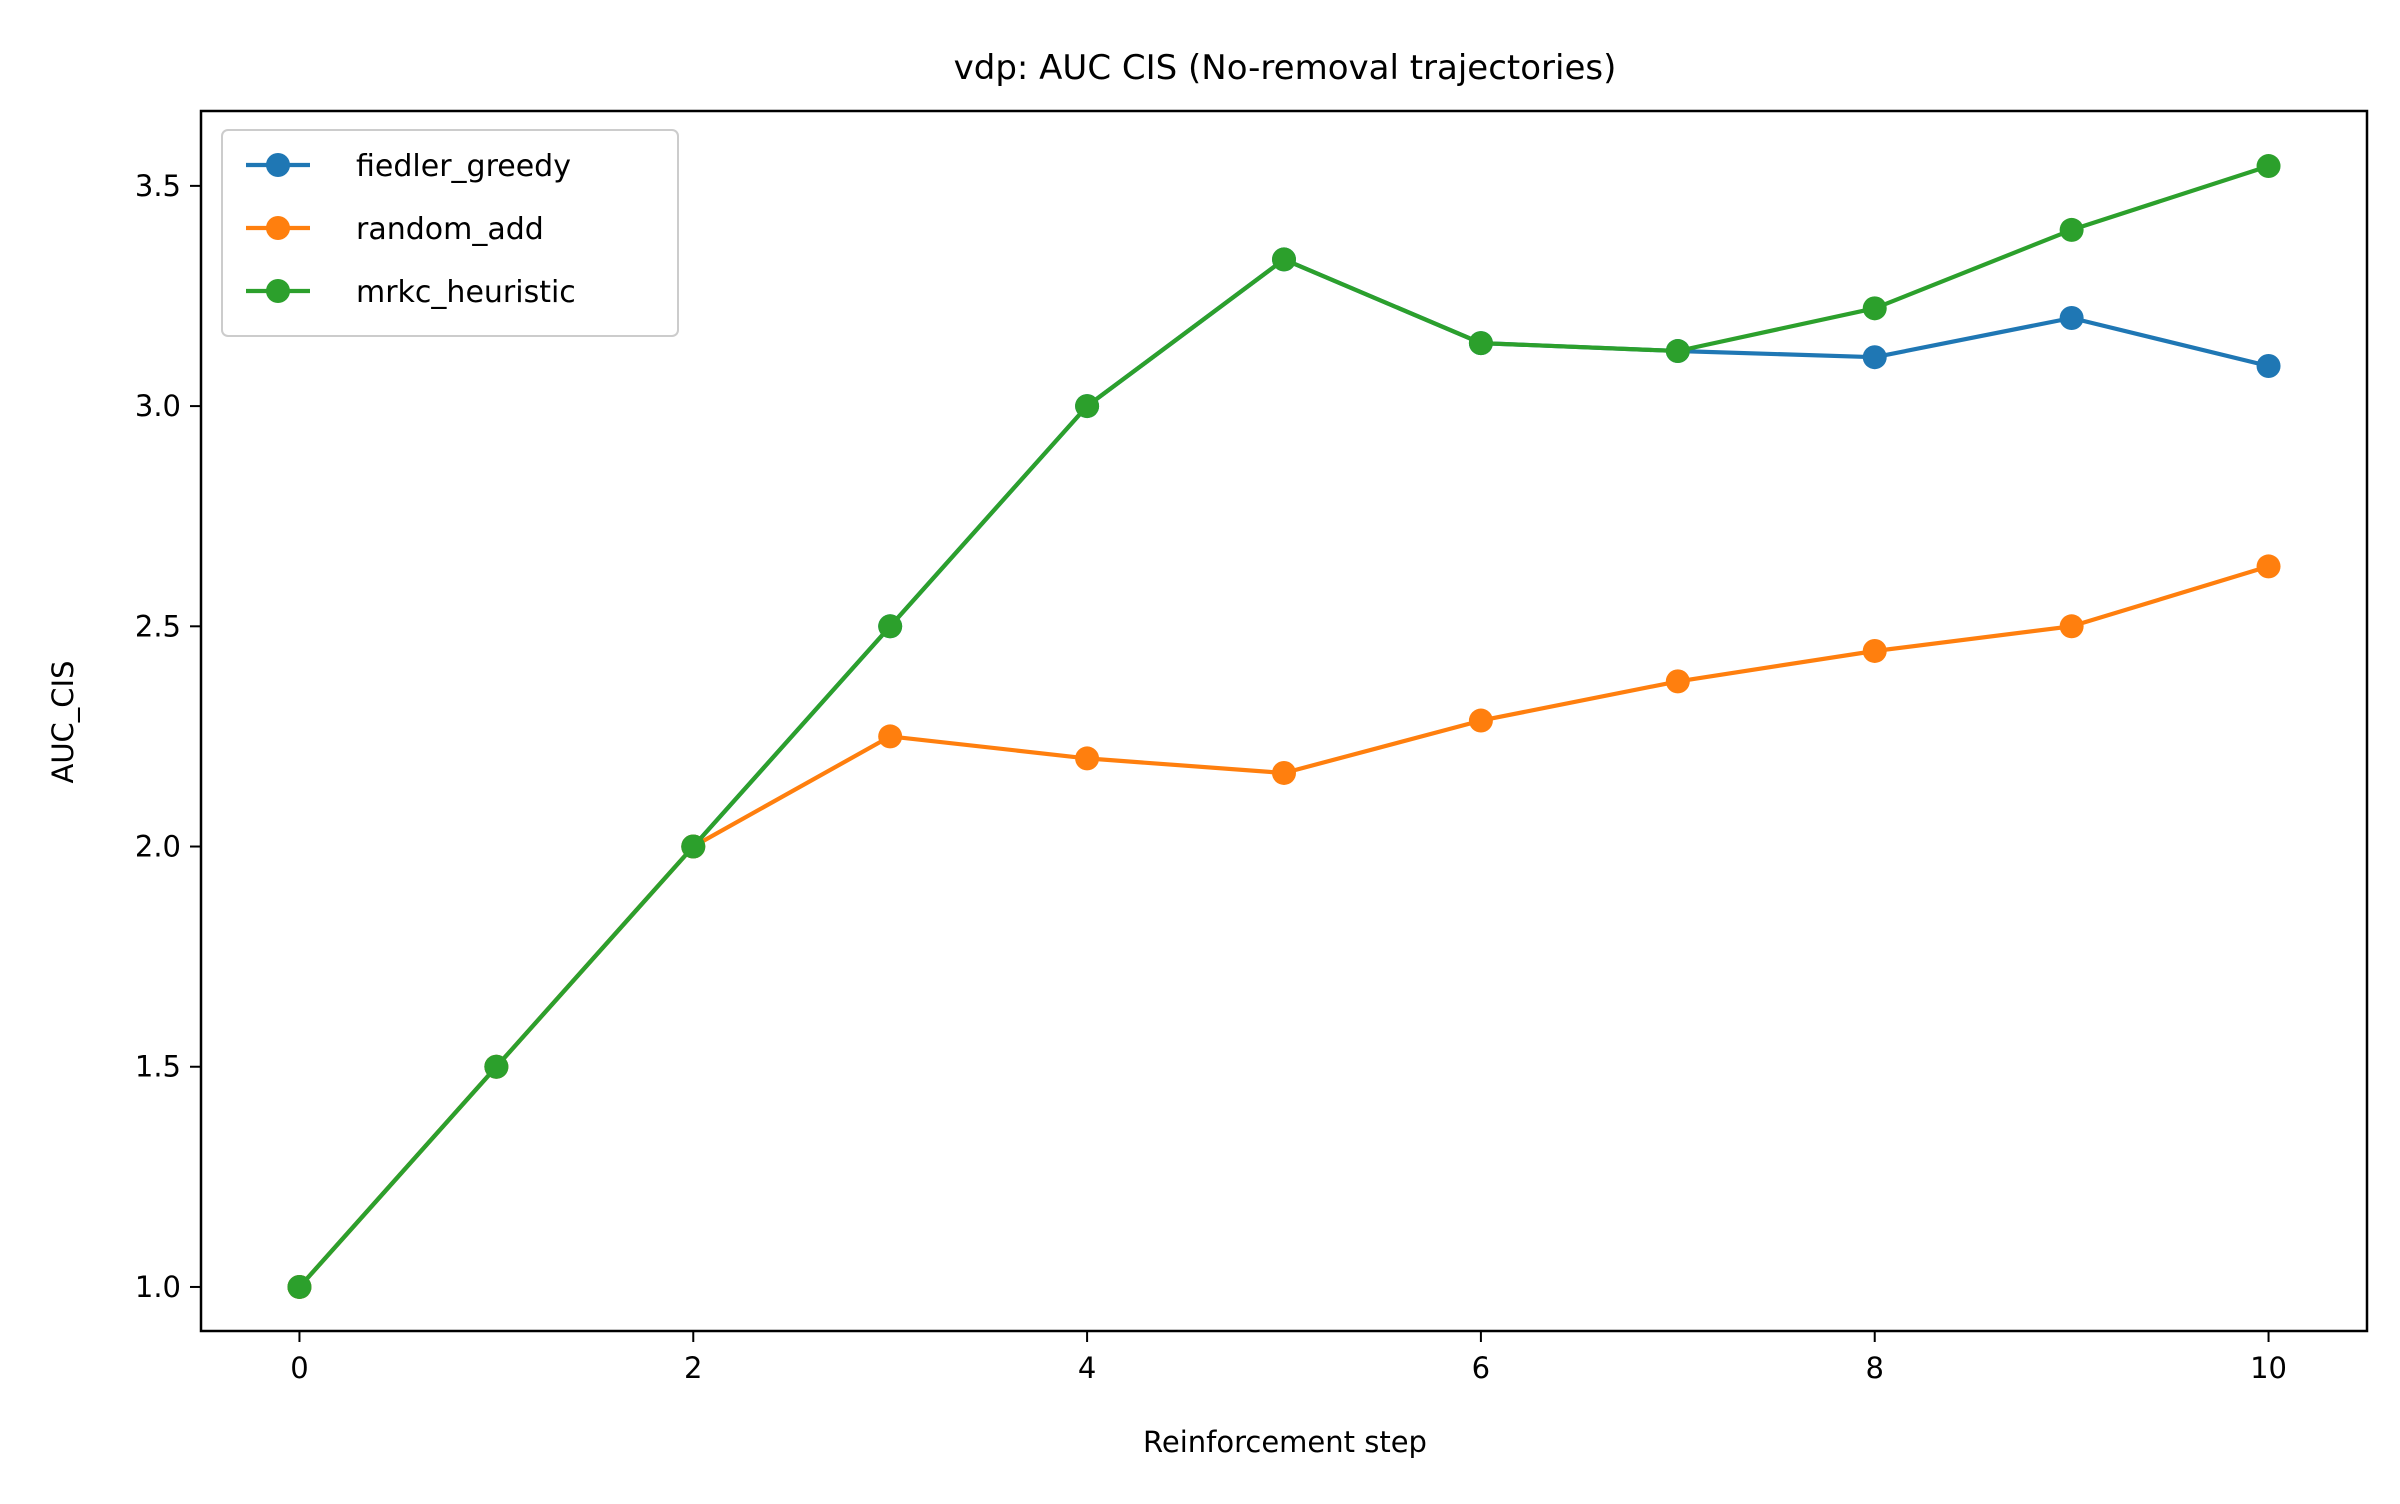 Image resolution: width=2400 pixels, height=1504 pixels. Describe the element at coordinates (463, 166) in the screenshot. I see `legend-label: fiedler_greedy` at that location.